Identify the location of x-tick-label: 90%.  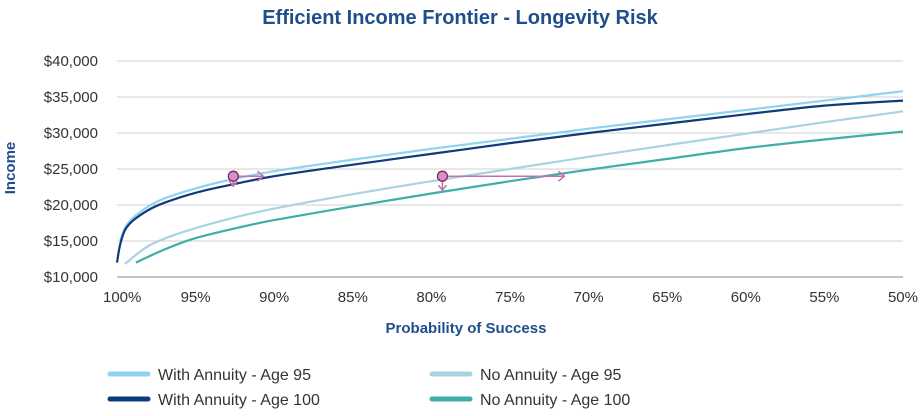
(274, 297).